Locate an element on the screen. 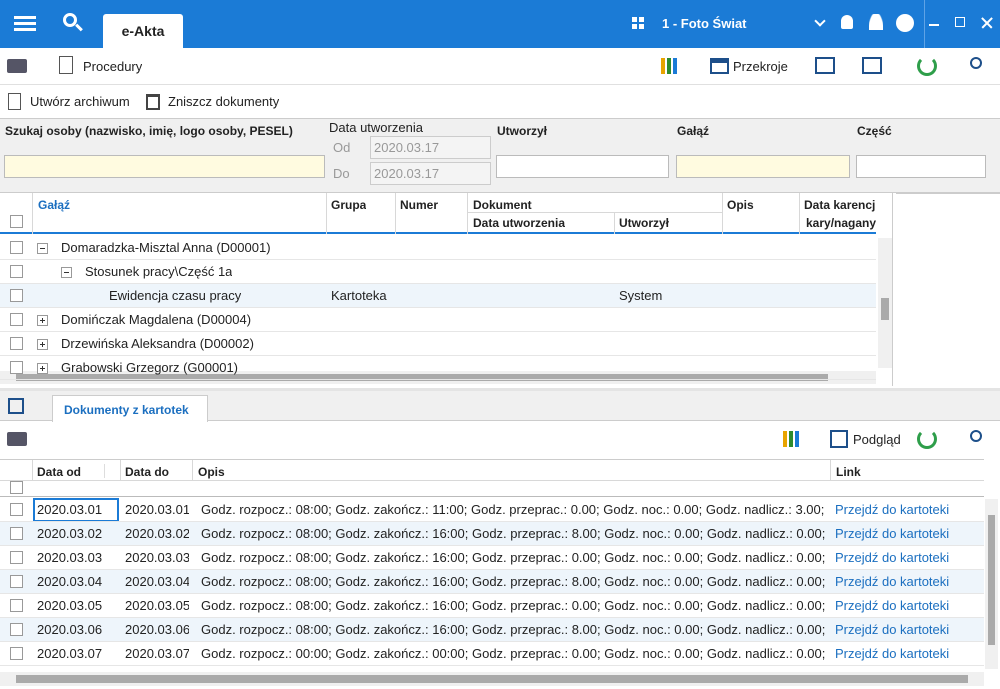  date-from-cell: 2020.03.01 is located at coordinates (76, 510).